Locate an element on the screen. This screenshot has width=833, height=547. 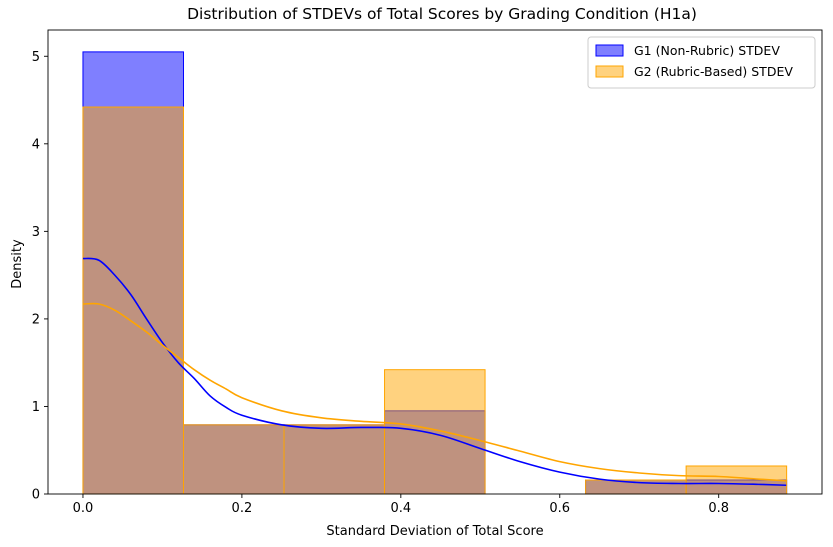
y-axis-label: Density is located at coordinates (17, 264).